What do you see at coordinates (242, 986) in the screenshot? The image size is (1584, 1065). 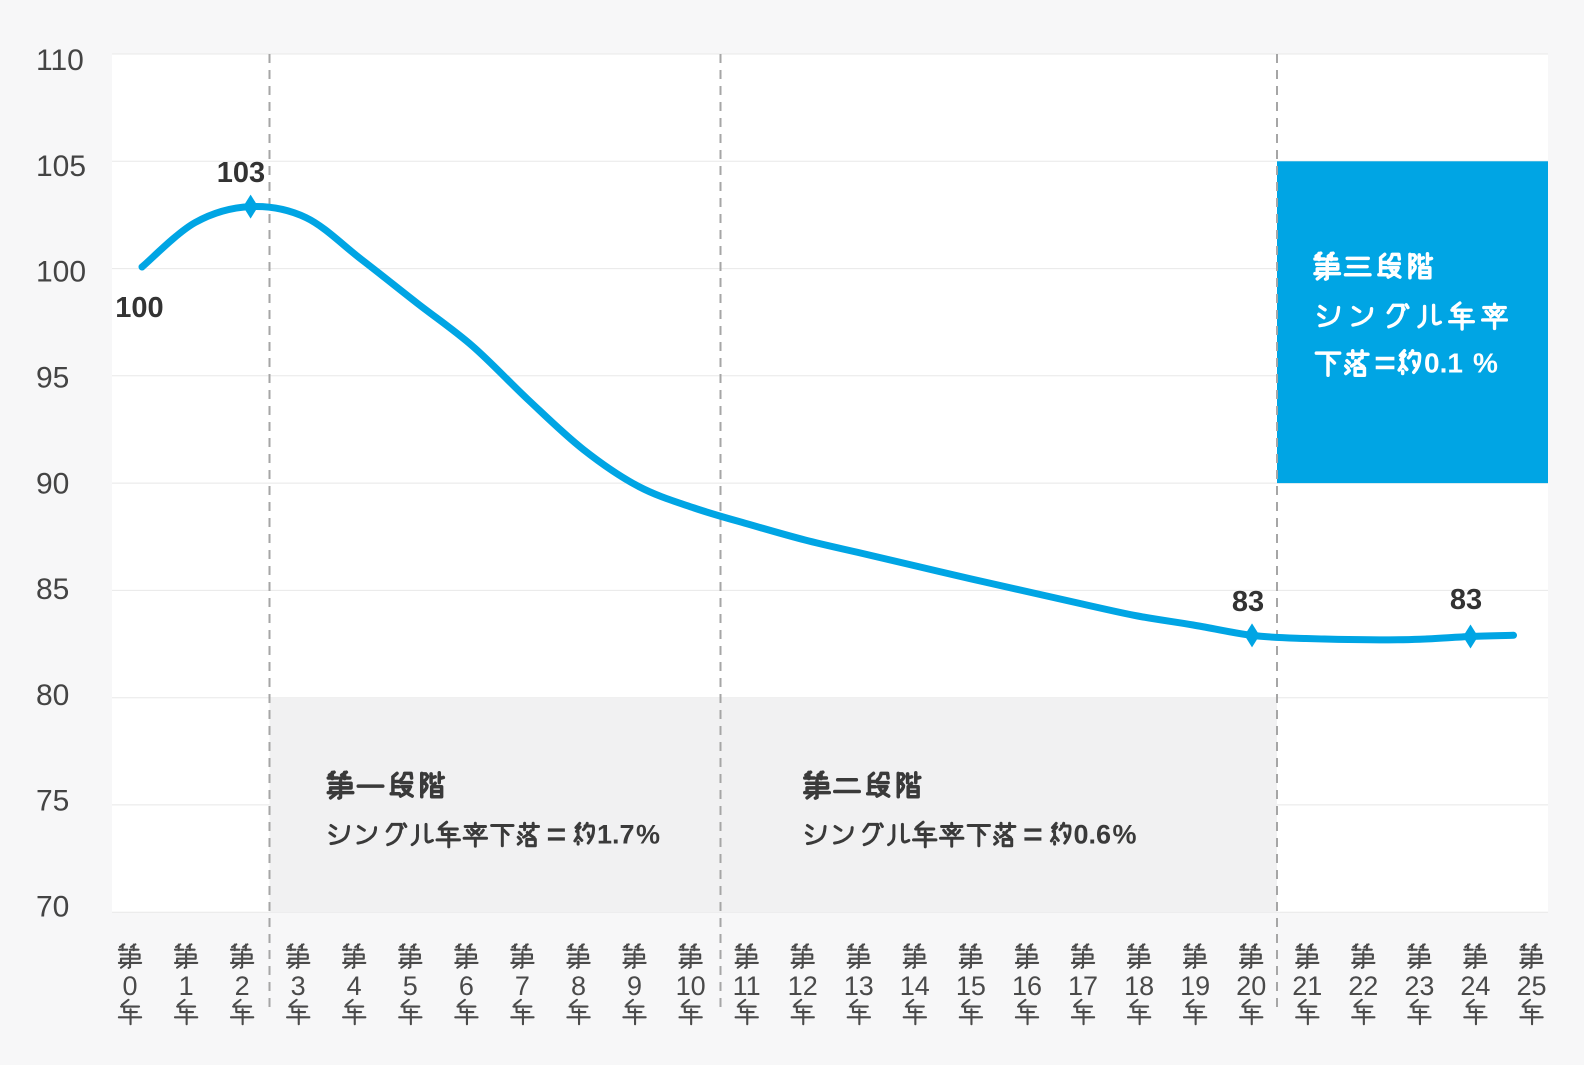 I see `svg-text: 2` at bounding box center [242, 986].